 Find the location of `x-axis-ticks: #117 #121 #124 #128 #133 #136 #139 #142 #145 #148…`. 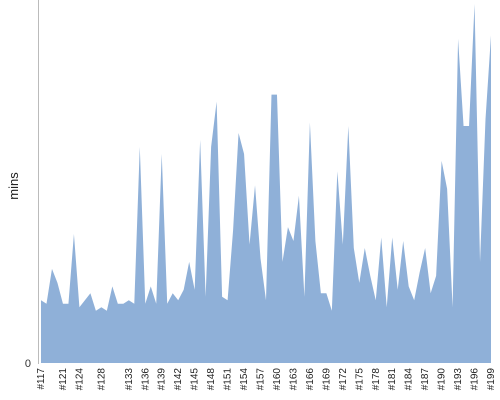

x-axis-ticks: #117 #121 #124 #128 #133 #136 #139 #142 #145 #148… is located at coordinates (266, 379).